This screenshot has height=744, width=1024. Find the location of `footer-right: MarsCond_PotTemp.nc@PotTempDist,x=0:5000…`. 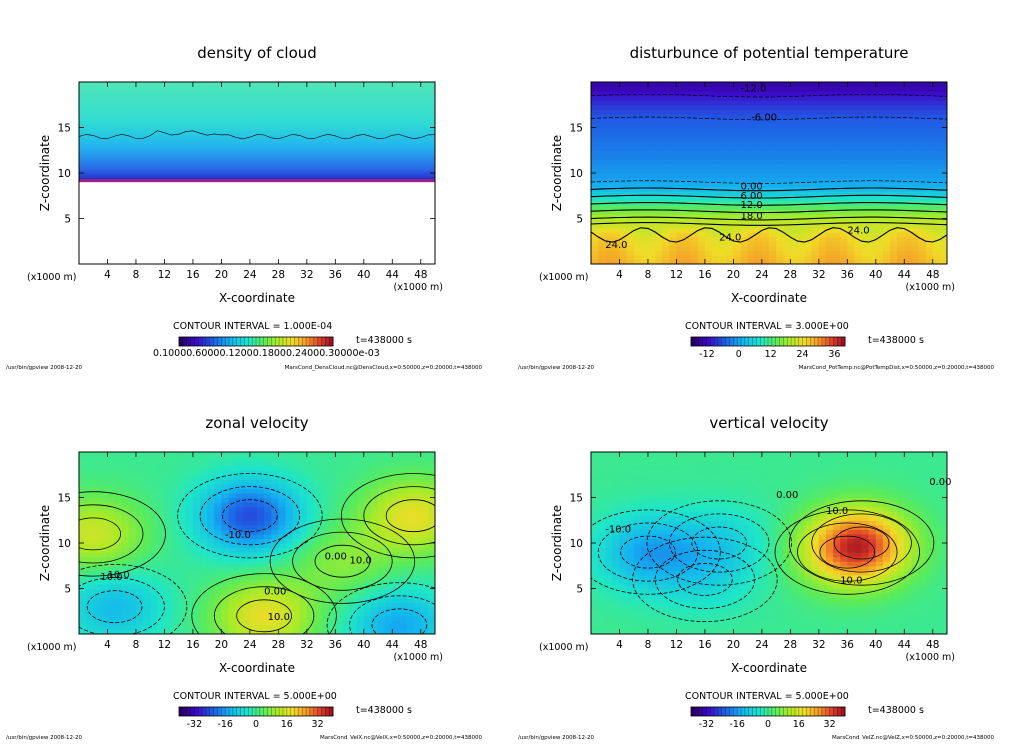

footer-right: MarsCond_PotTemp.nc@PotTempDist,x=0:5000… is located at coordinates (897, 368).